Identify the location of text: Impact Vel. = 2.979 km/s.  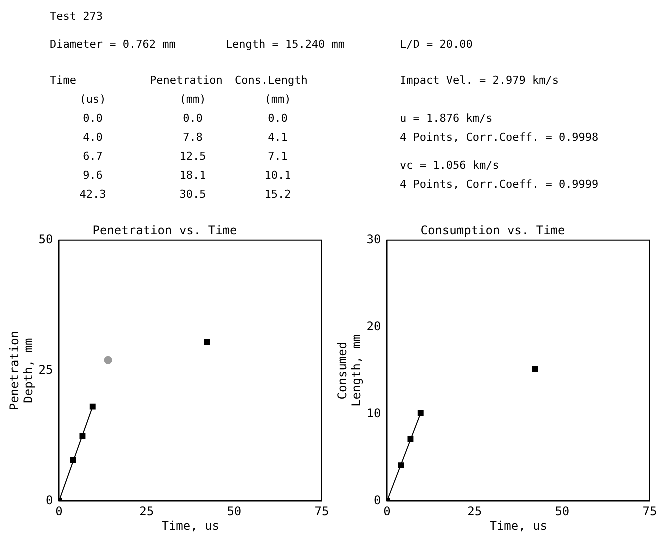
(479, 80).